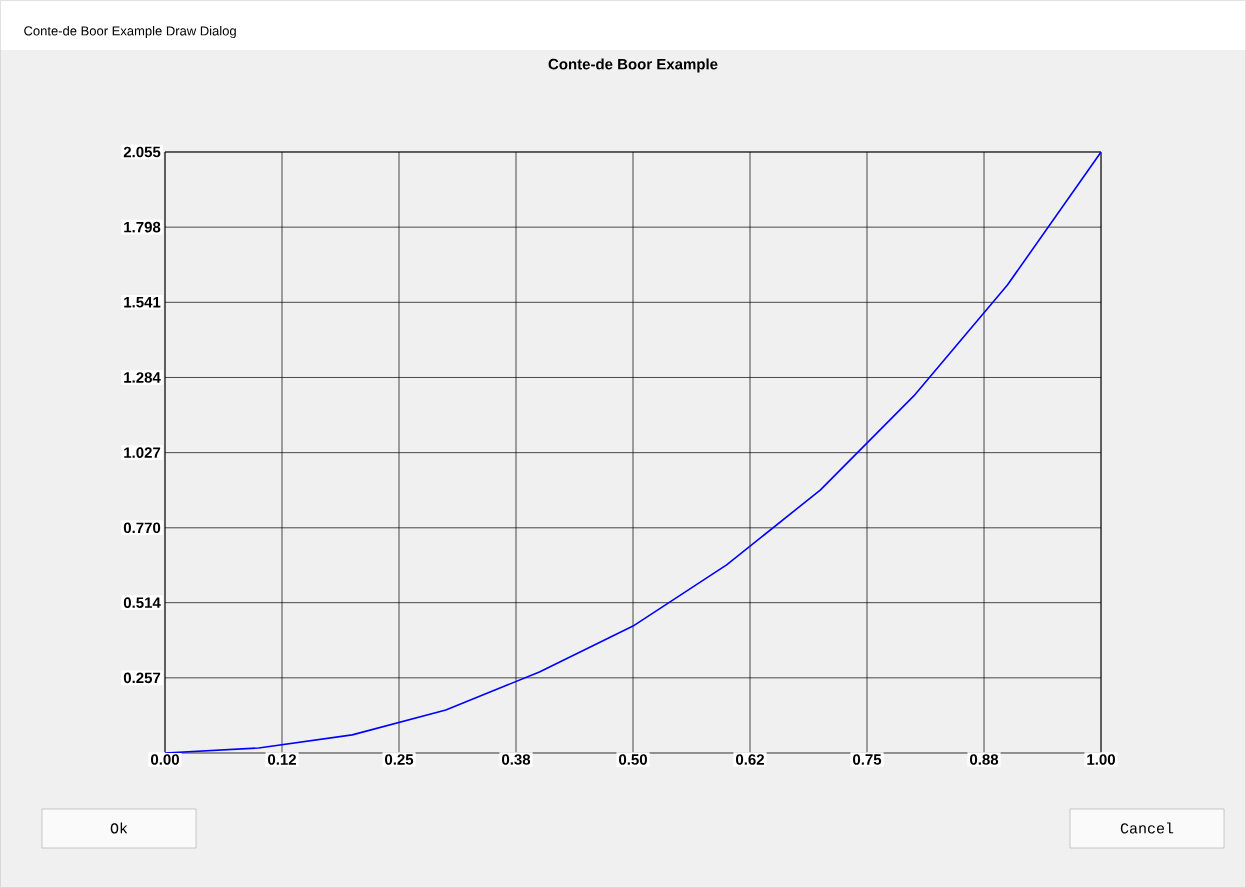  I want to click on x-tick-label: 0.12, so click(282, 759).